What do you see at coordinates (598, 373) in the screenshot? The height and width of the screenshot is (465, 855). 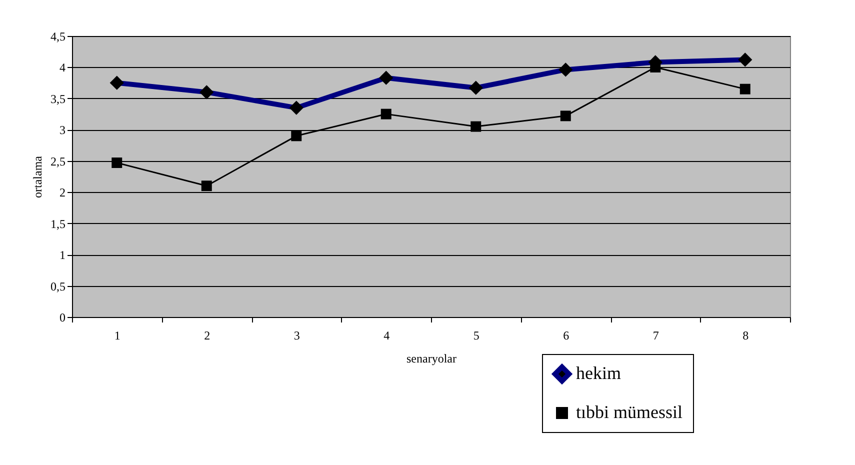 I see `legend-label: hekim` at bounding box center [598, 373].